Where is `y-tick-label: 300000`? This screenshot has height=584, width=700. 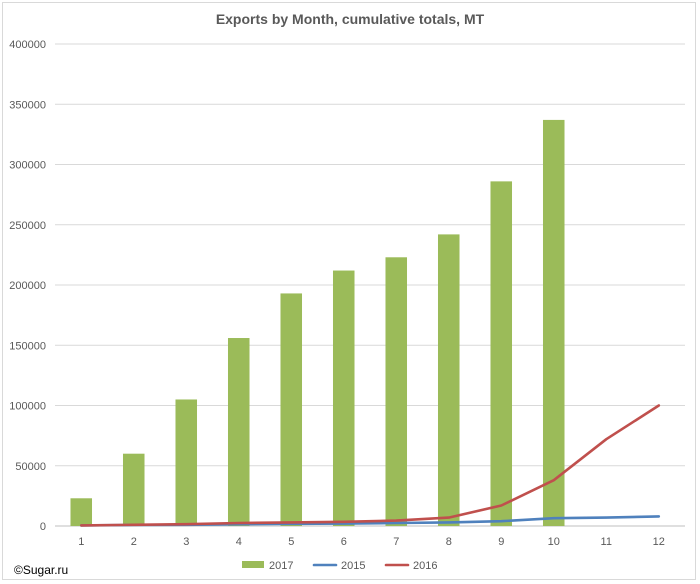 y-tick-label: 300000 is located at coordinates (27, 166).